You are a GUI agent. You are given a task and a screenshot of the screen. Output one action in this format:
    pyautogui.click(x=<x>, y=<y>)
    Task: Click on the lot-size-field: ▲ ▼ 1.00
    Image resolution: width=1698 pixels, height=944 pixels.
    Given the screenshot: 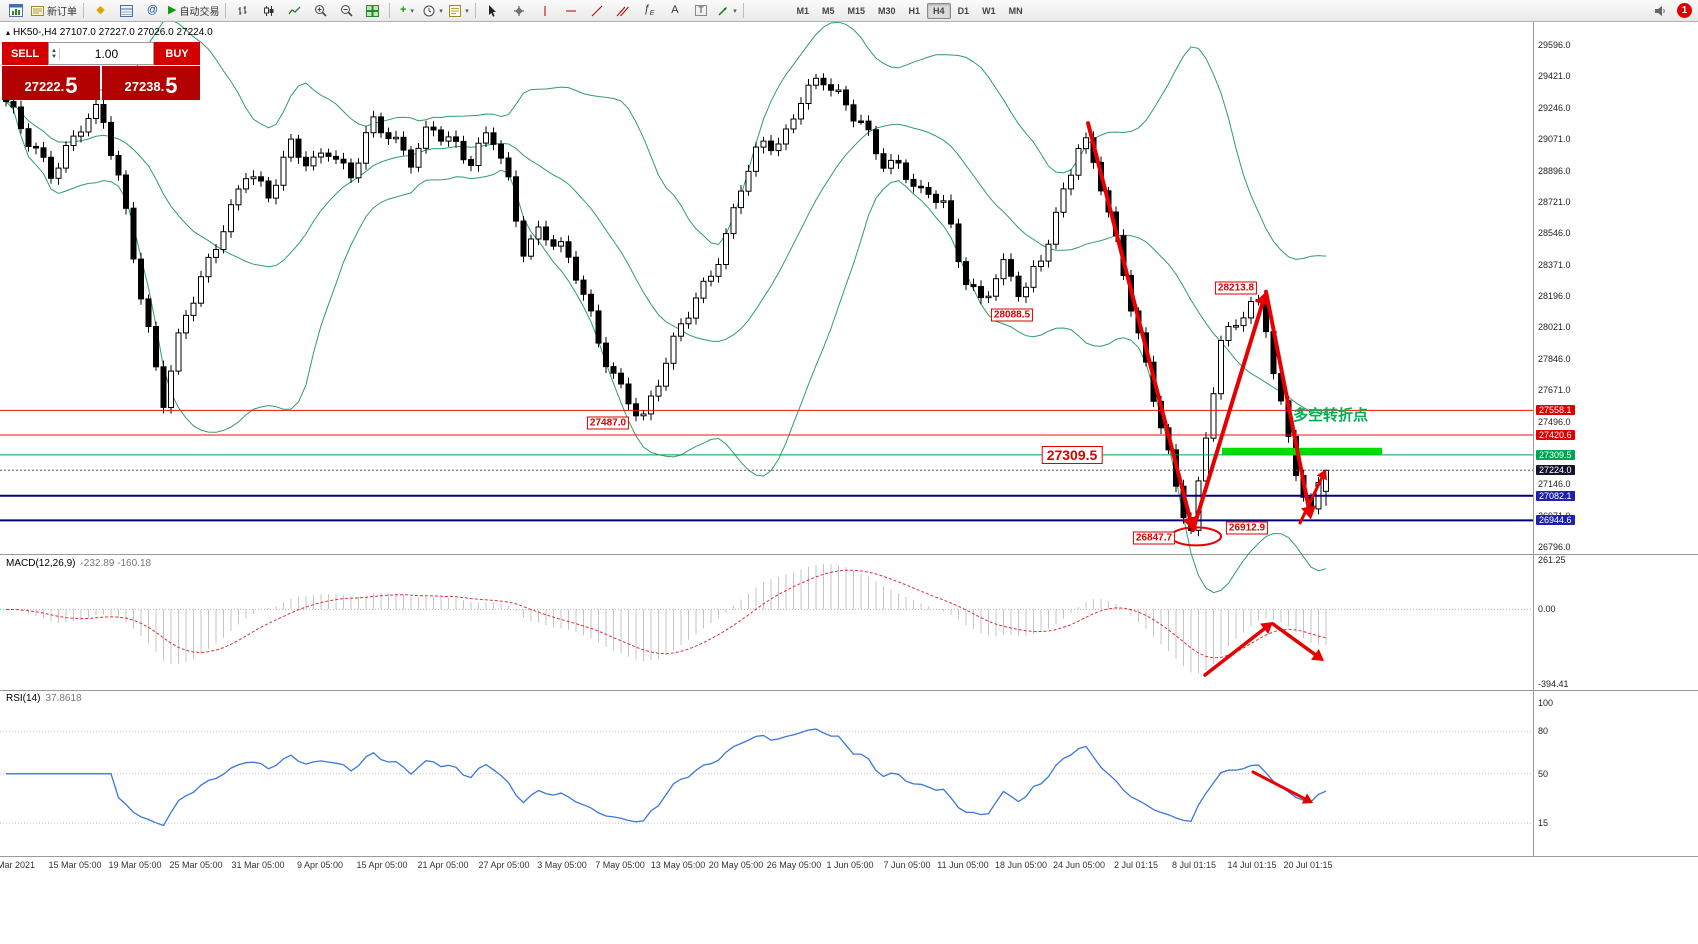 What is the action you would take?
    pyautogui.click(x=101, y=53)
    